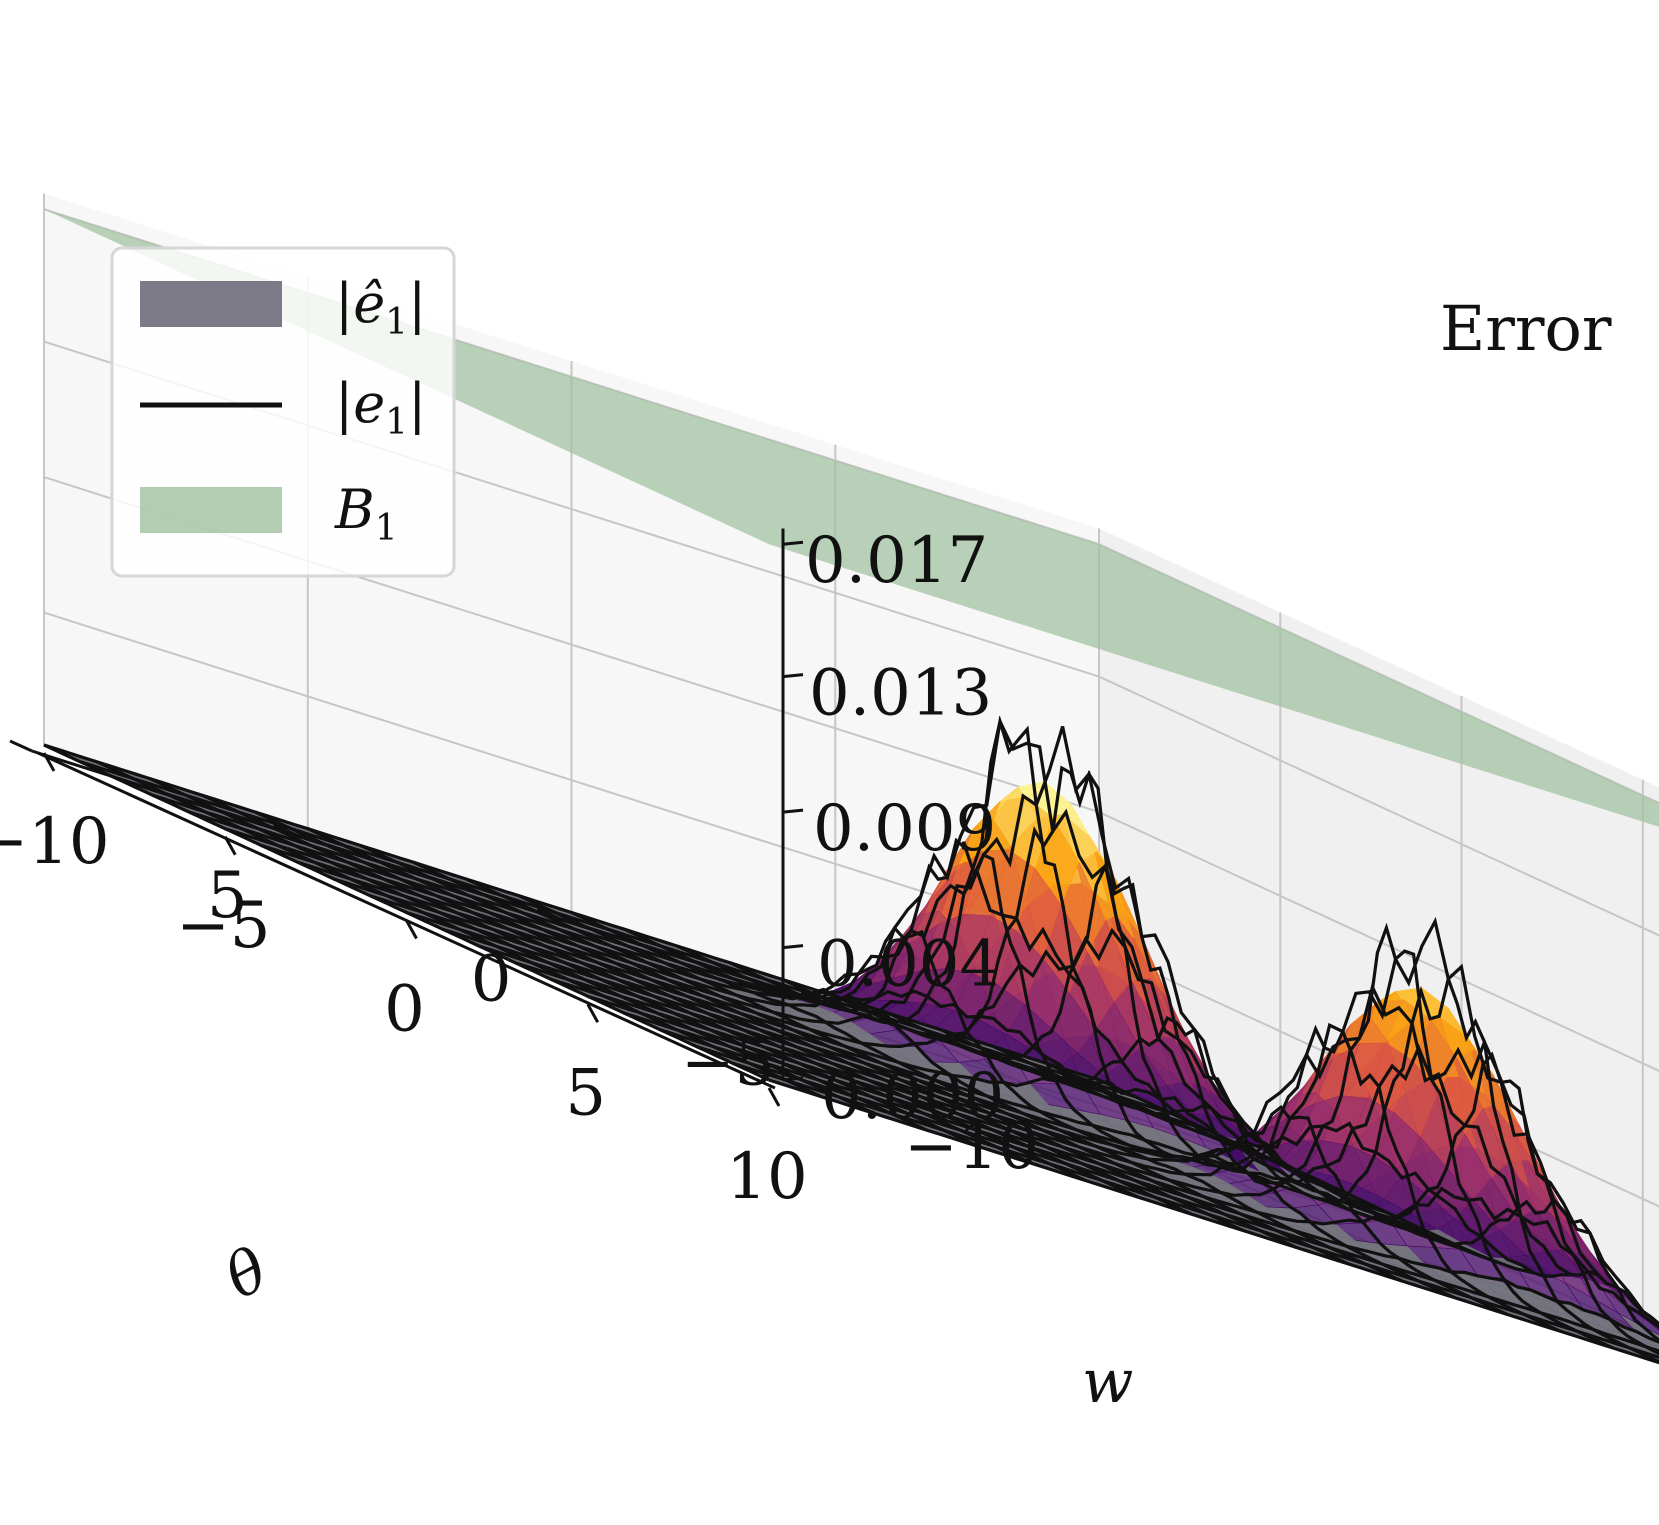  What do you see at coordinates (896, 561) in the screenshot?
I see `z-tick-label: 0.017` at bounding box center [896, 561].